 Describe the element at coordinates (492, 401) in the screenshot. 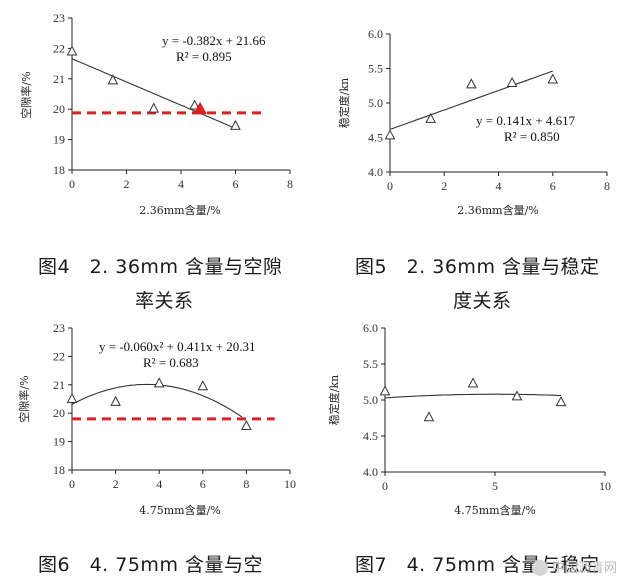

I see `fig7-chart` at that location.